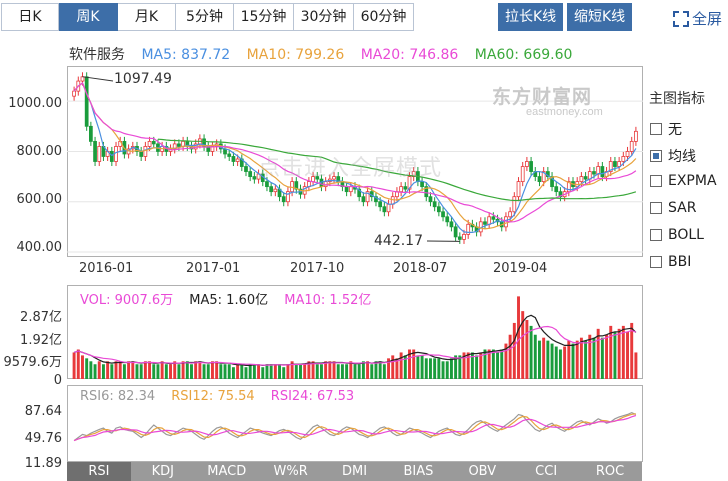 This screenshot has height=481, width=728. What do you see at coordinates (666, 129) in the screenshot?
I see `main-indicator-option-0: 无` at bounding box center [666, 129].